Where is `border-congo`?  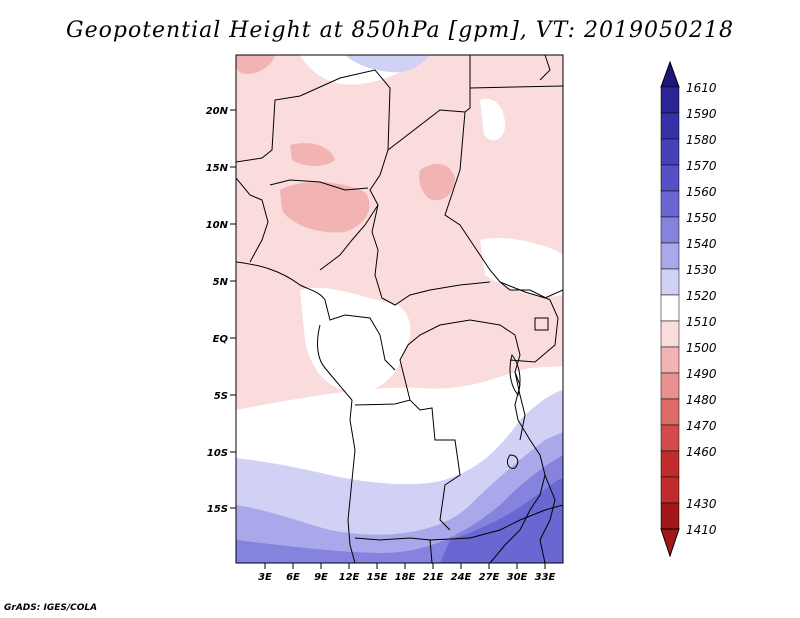 border-congo is located at coordinates (360, 335).